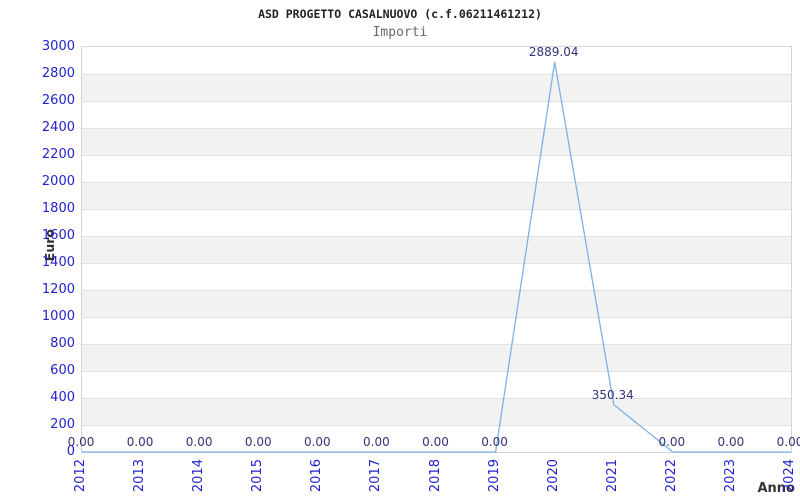 This screenshot has width=800, height=500. I want to click on y-tick-label: 0, so click(70, 451).